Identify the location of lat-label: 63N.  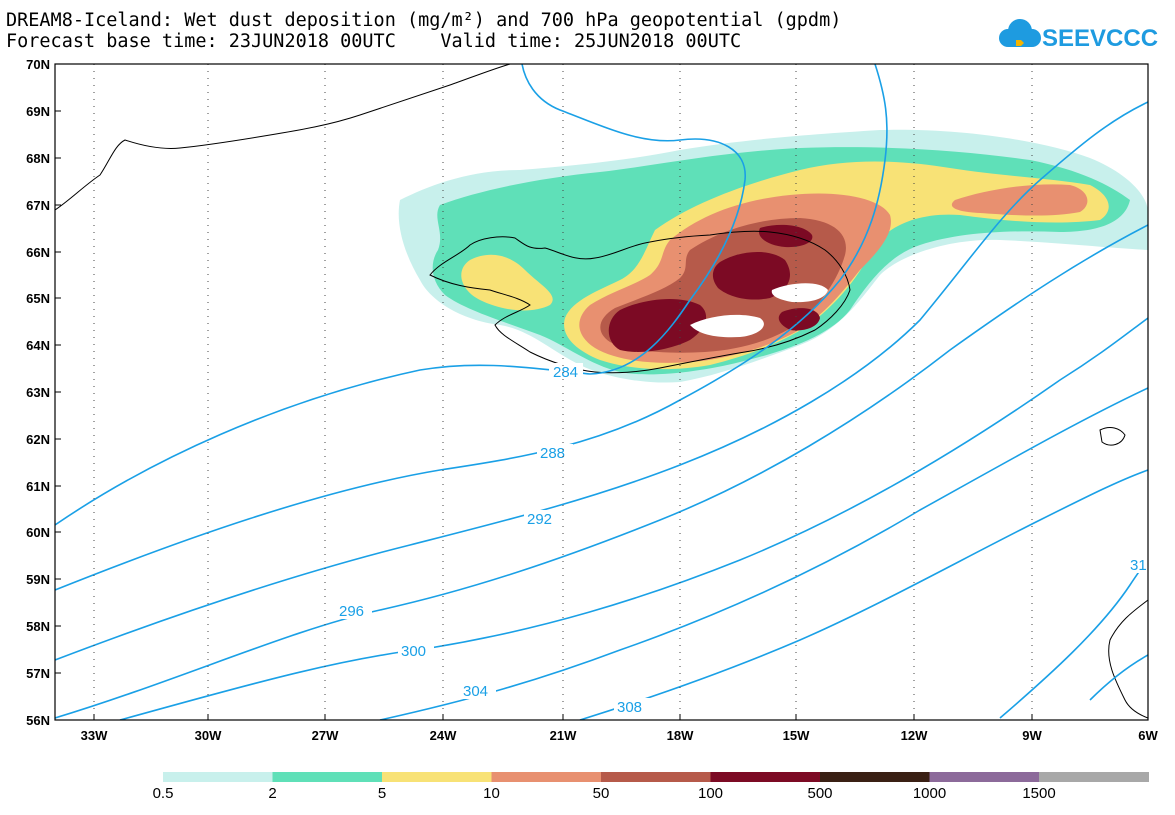
(38, 392).